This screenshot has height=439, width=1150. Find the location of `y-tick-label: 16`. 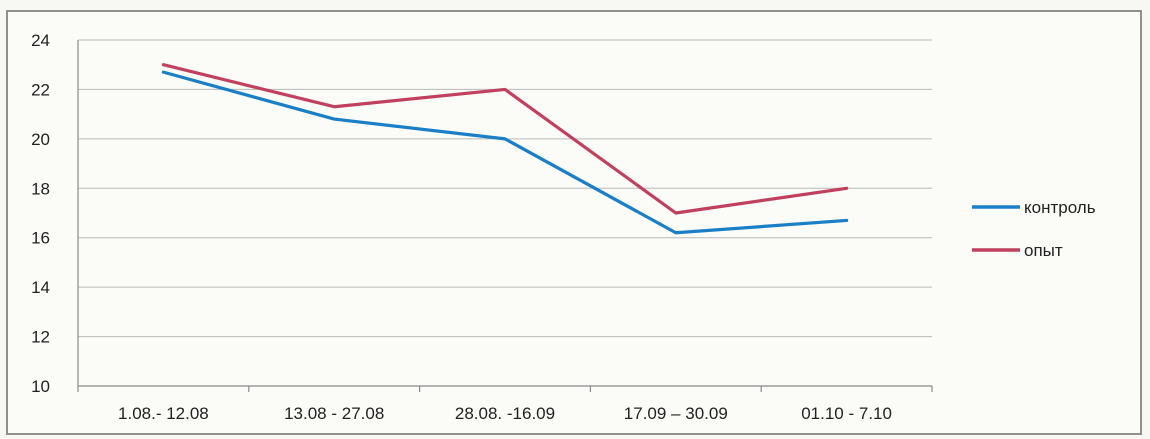

y-tick-label: 16 is located at coordinates (40, 238).